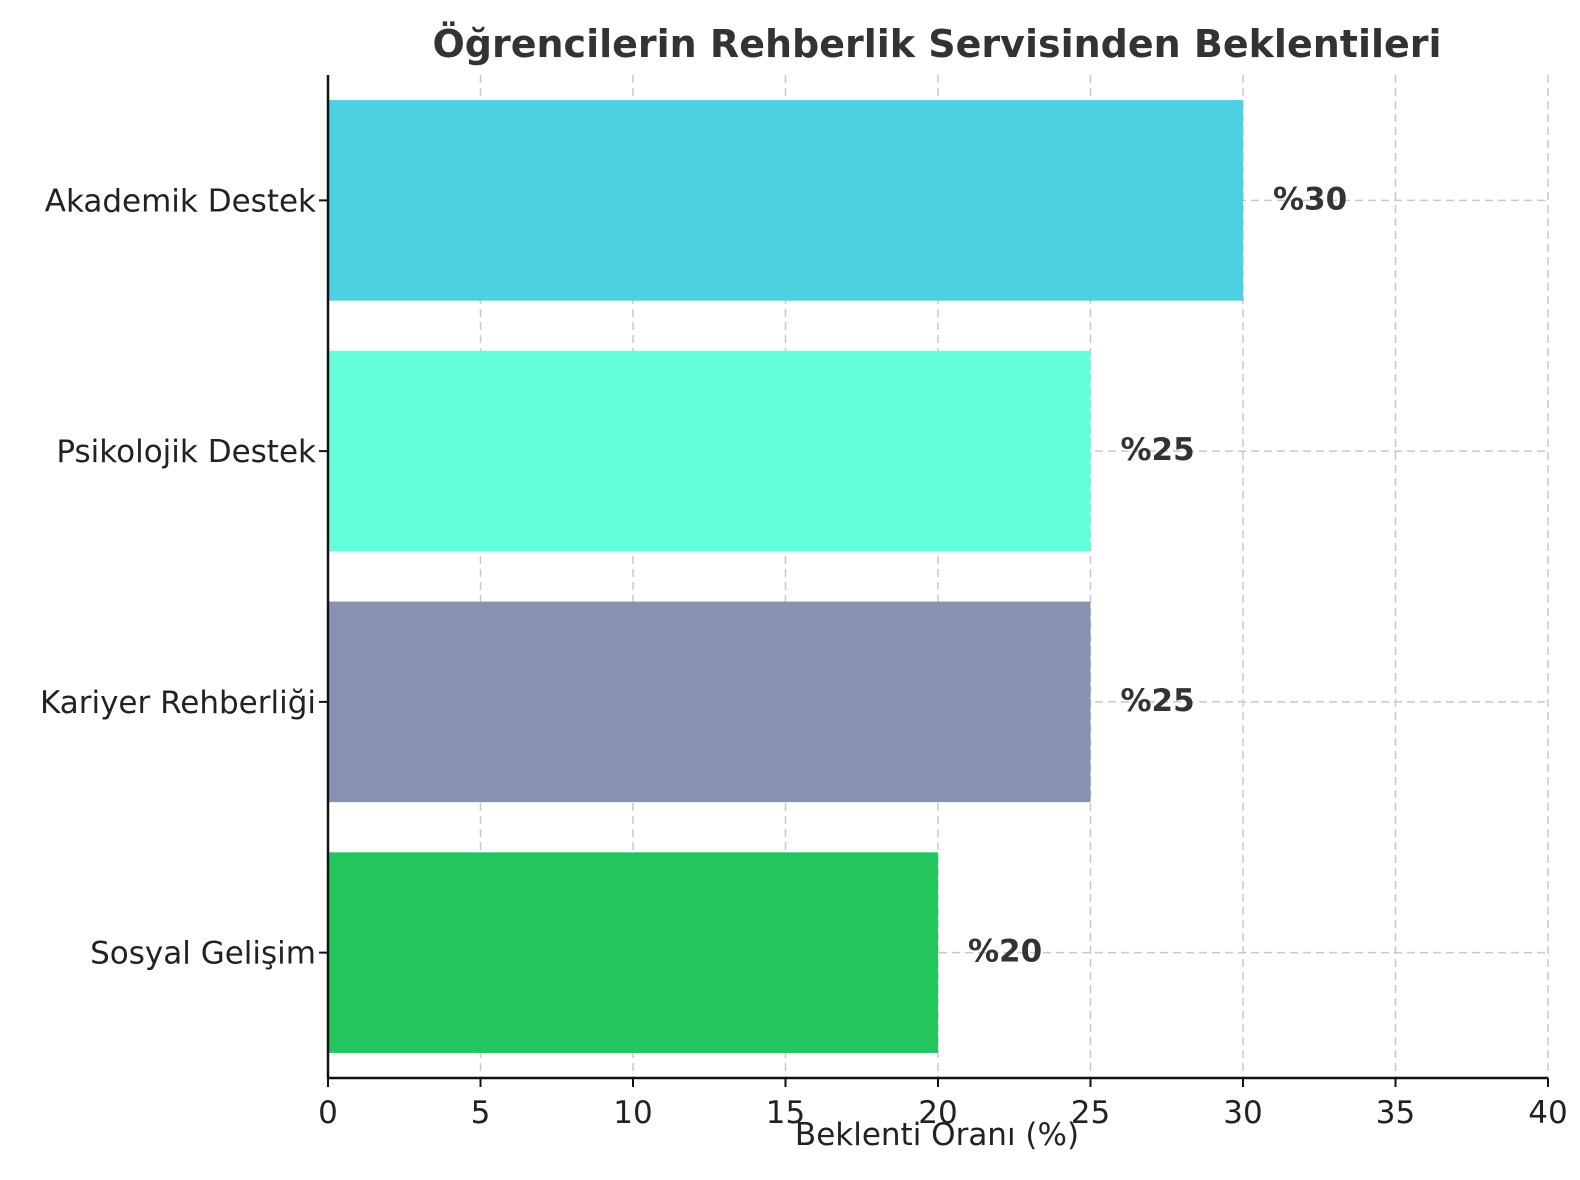 Image resolution: width=1580 pixels, height=1180 pixels. I want to click on category-label: Kariyer Rehberliği, so click(178, 703).